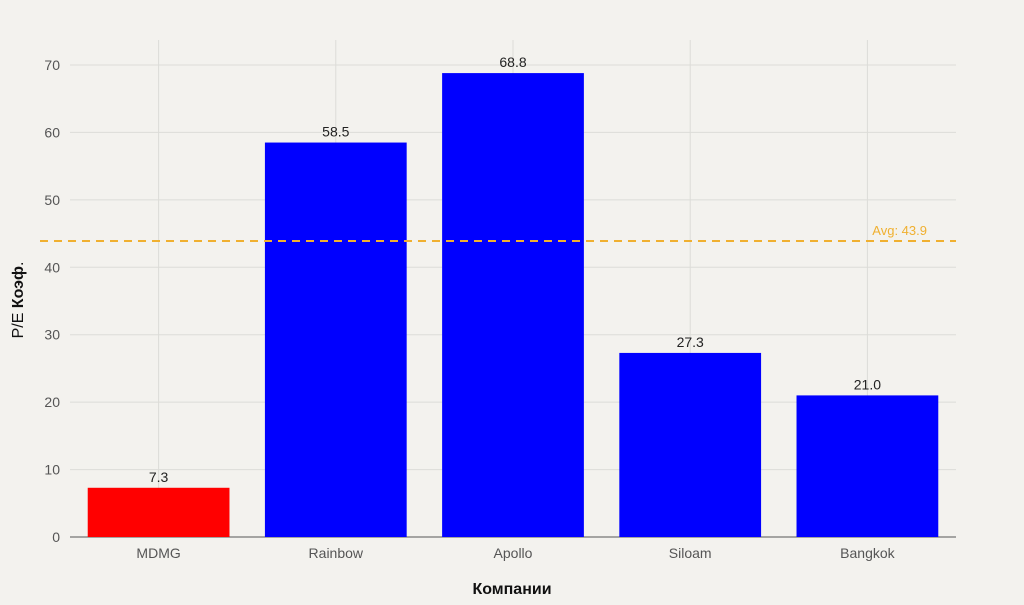  What do you see at coordinates (690, 444) in the screenshot?
I see `bar-siloam` at bounding box center [690, 444].